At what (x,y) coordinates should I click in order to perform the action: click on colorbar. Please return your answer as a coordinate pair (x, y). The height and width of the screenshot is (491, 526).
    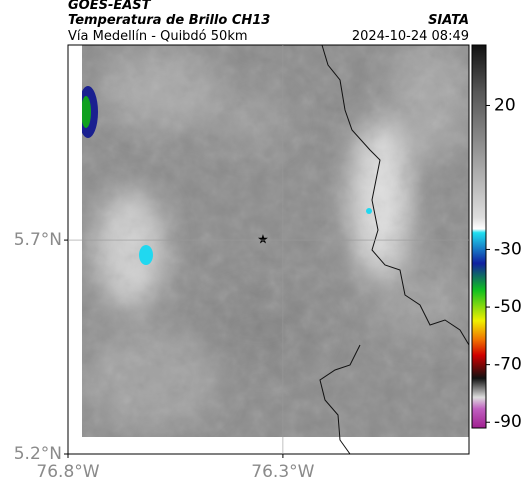
    Looking at the image, I should click on (479, 236).